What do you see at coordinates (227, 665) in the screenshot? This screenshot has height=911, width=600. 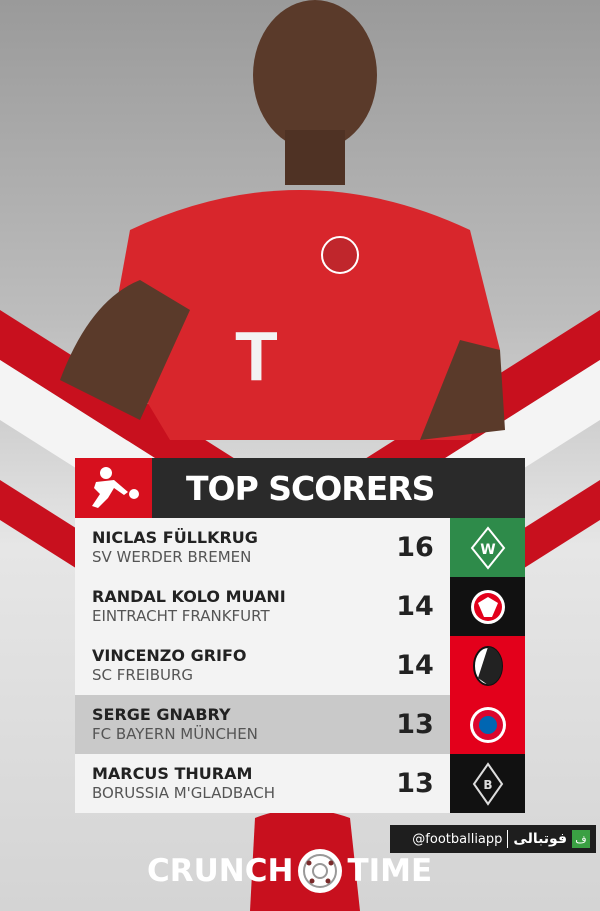 I see `player-info: VINCENZO GRIFO SC FREIBURG` at bounding box center [227, 665].